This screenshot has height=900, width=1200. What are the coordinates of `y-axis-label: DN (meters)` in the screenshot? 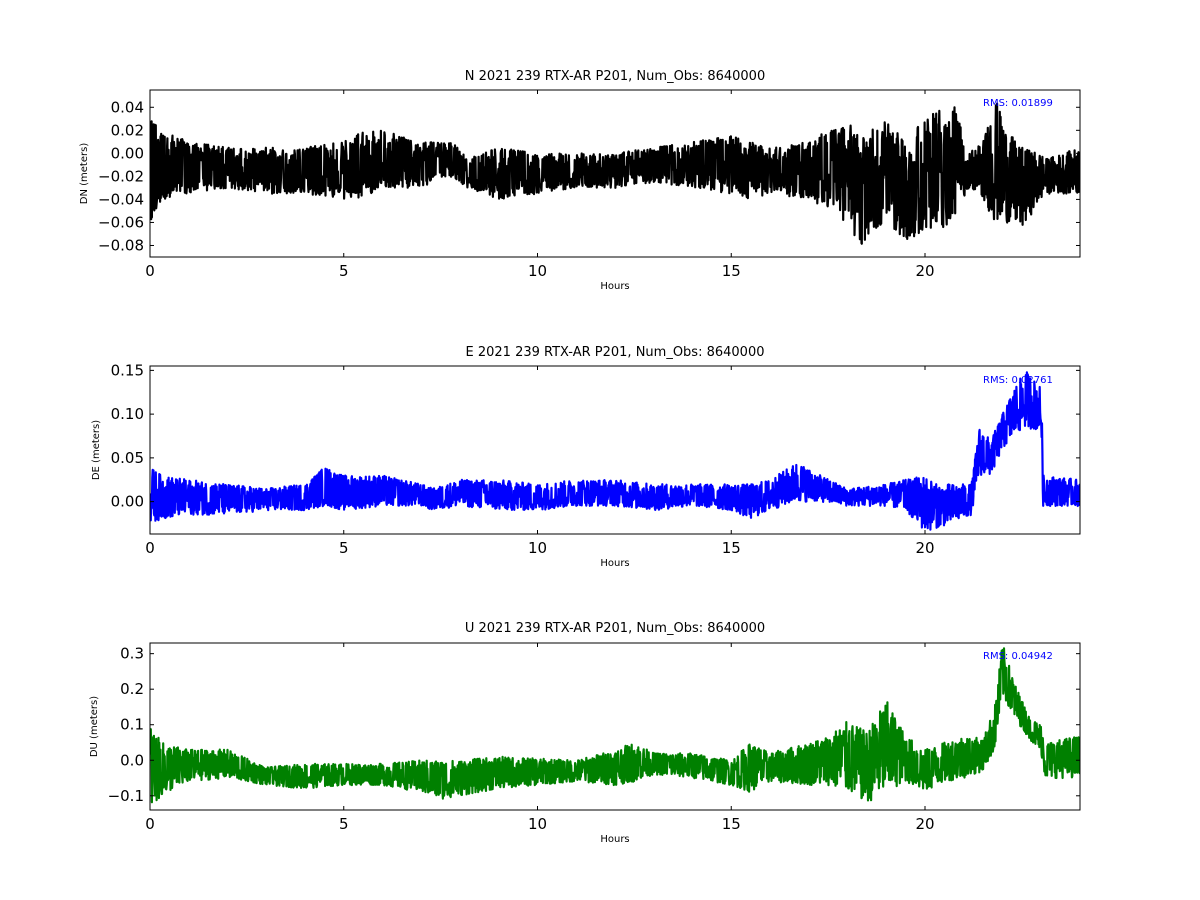 It's located at (84, 174).